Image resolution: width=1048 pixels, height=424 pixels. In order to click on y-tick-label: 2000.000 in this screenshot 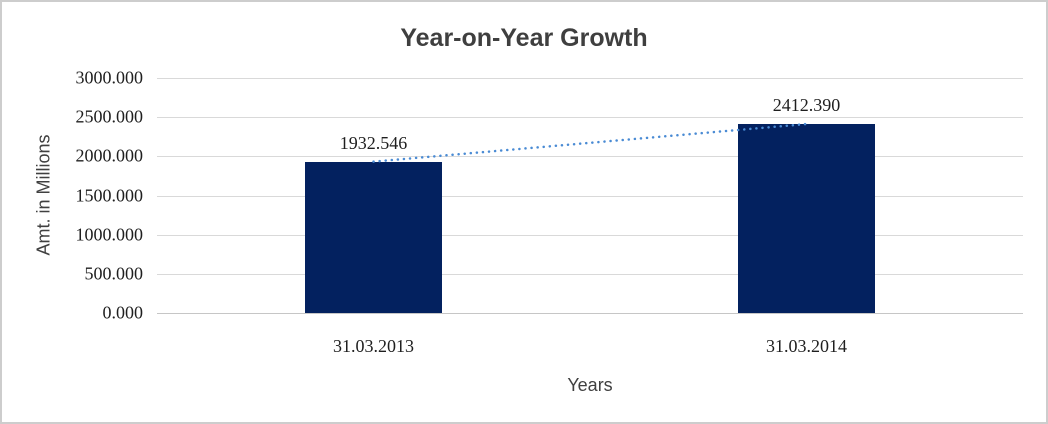, I will do `click(109, 155)`.